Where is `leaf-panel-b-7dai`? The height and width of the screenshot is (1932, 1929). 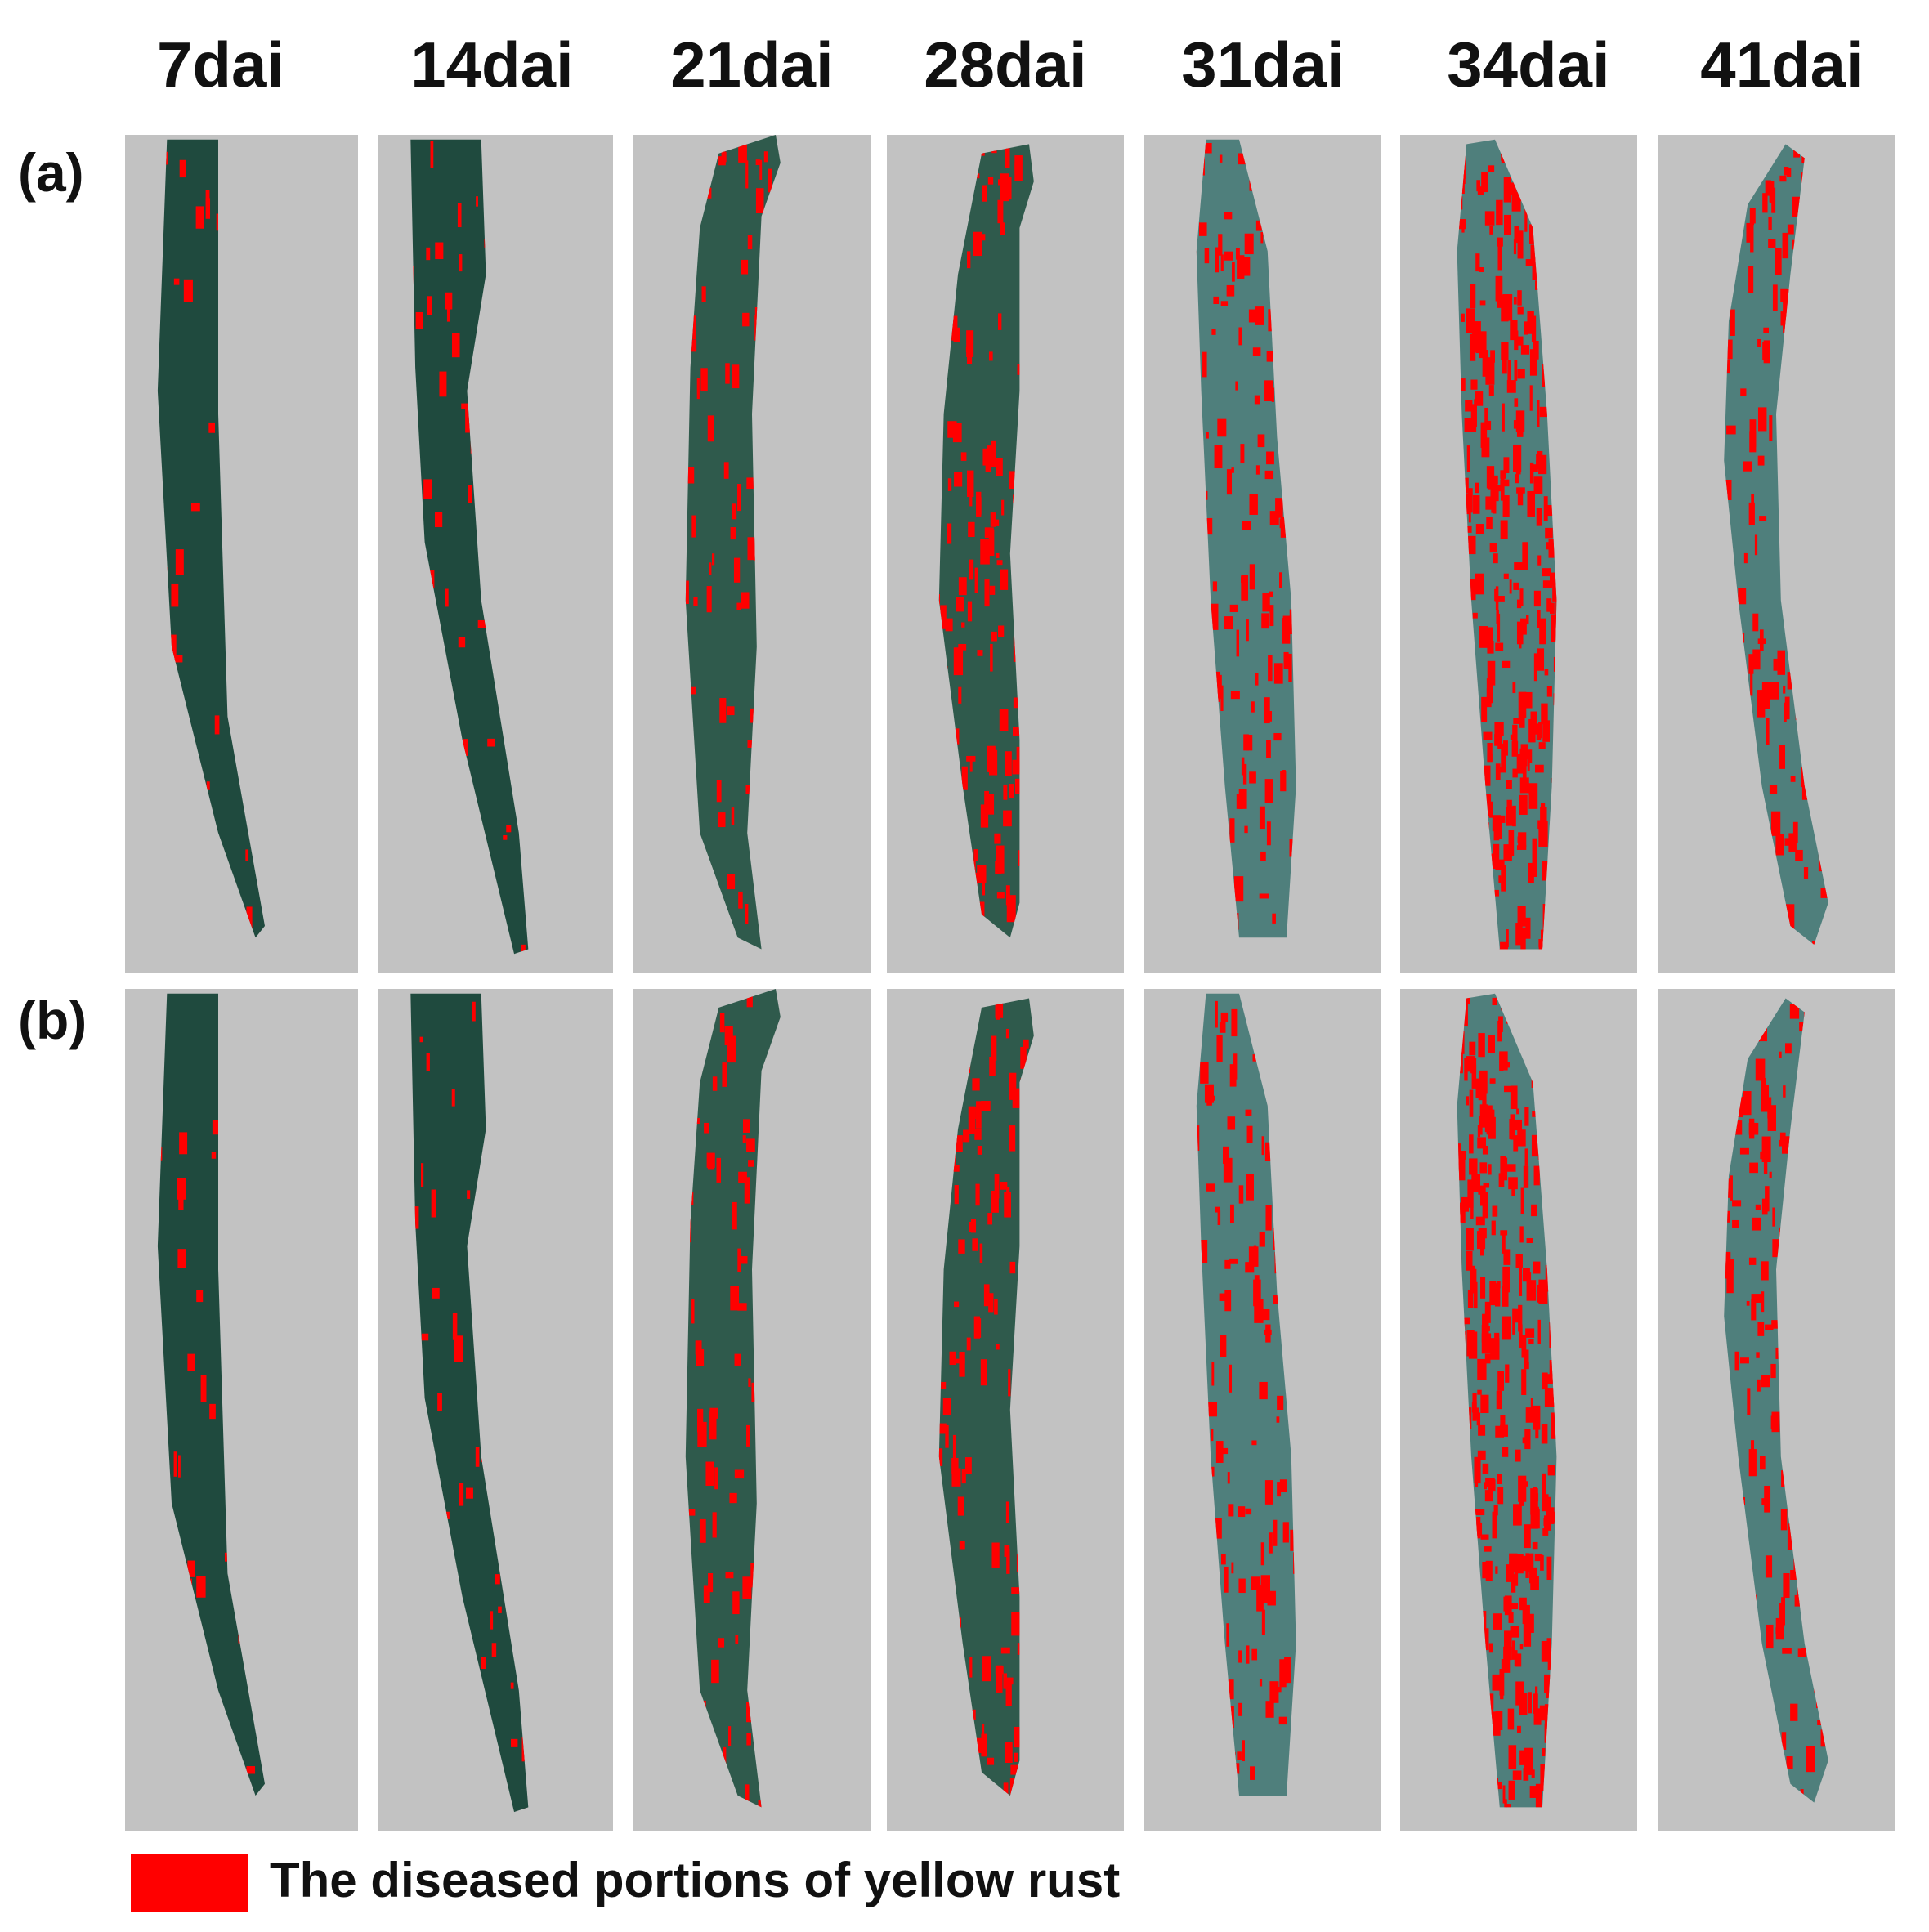 leaf-panel-b-7dai is located at coordinates (241, 1410).